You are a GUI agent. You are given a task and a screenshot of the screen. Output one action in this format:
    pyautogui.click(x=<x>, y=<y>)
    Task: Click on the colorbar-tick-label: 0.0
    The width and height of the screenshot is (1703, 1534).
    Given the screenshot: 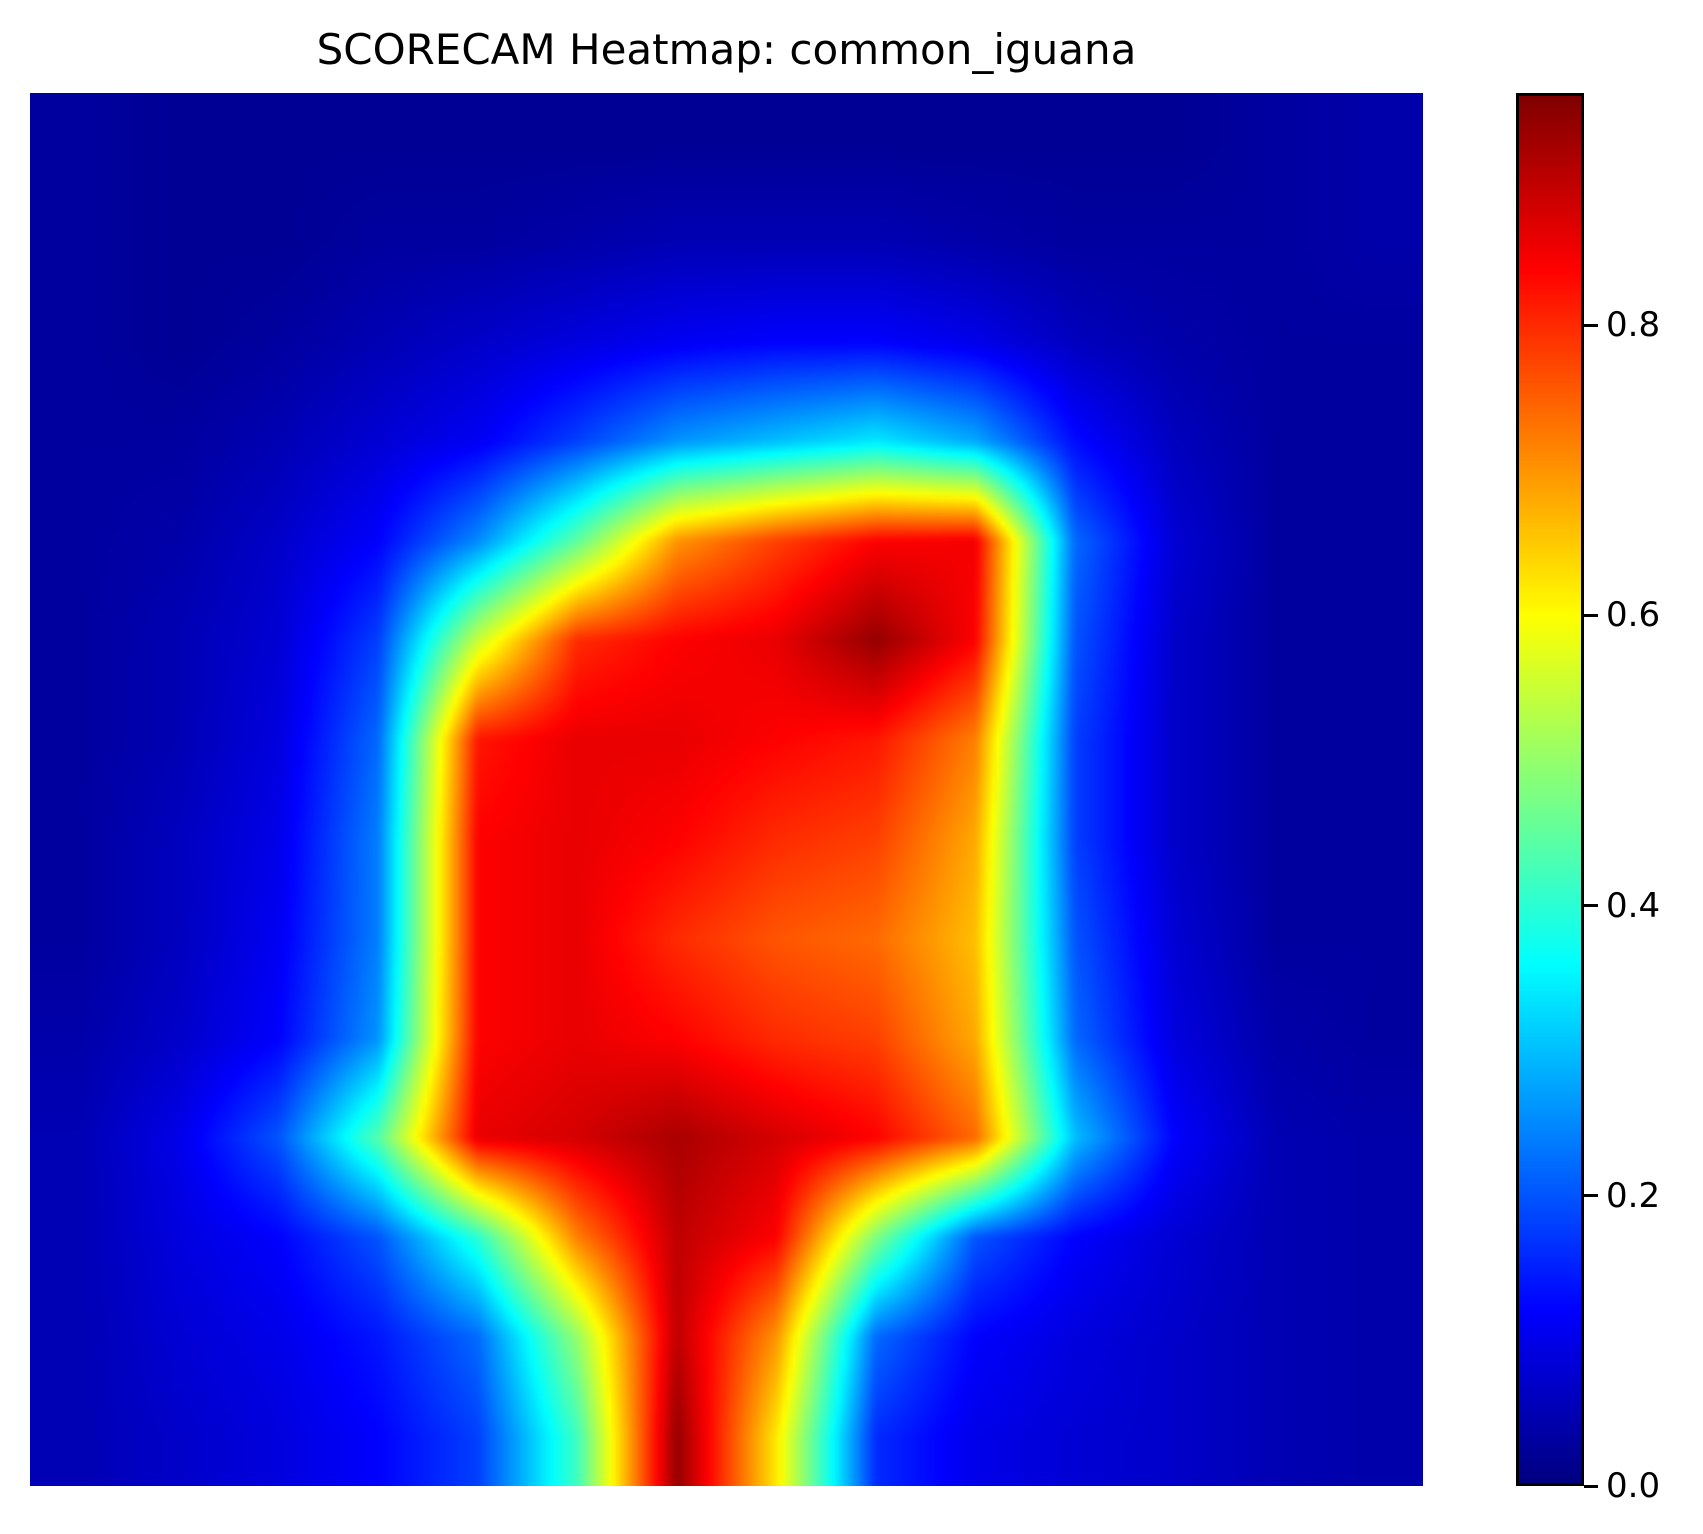 What is the action you would take?
    pyautogui.click(x=1633, y=1486)
    